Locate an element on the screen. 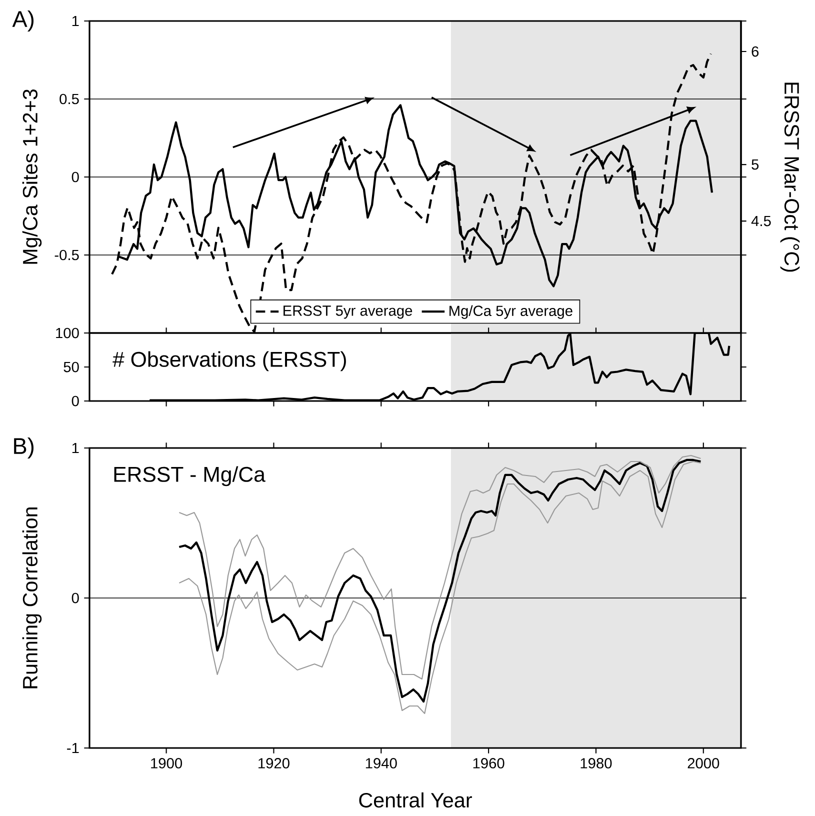 This screenshot has width=815, height=816. y2-tick-label: 4.5 is located at coordinates (761, 221).